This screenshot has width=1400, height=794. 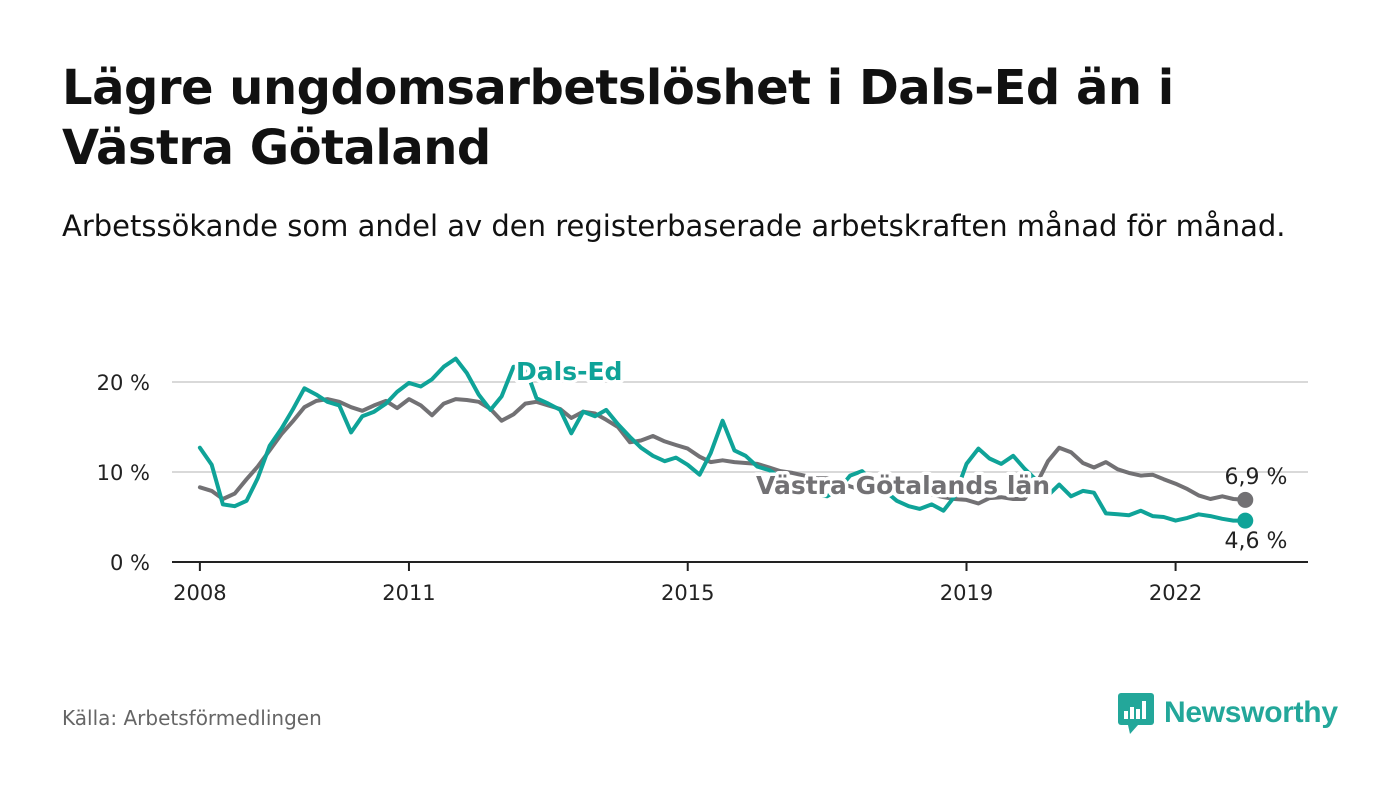 What do you see at coordinates (130, 563) in the screenshot?
I see `y-tick-label: 0 %` at bounding box center [130, 563].